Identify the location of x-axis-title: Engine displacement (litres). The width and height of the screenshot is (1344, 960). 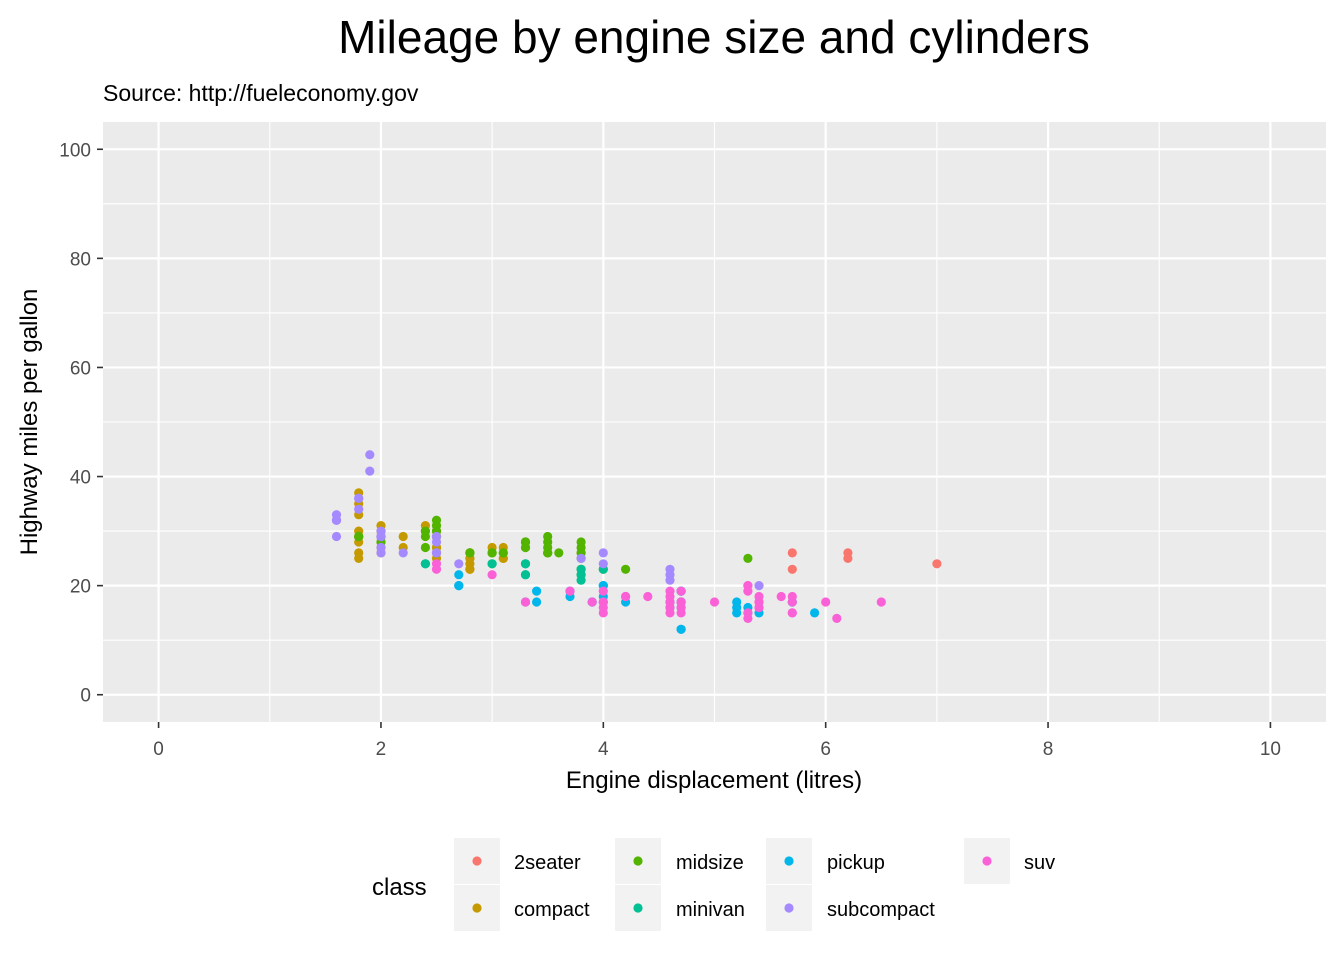
(714, 780).